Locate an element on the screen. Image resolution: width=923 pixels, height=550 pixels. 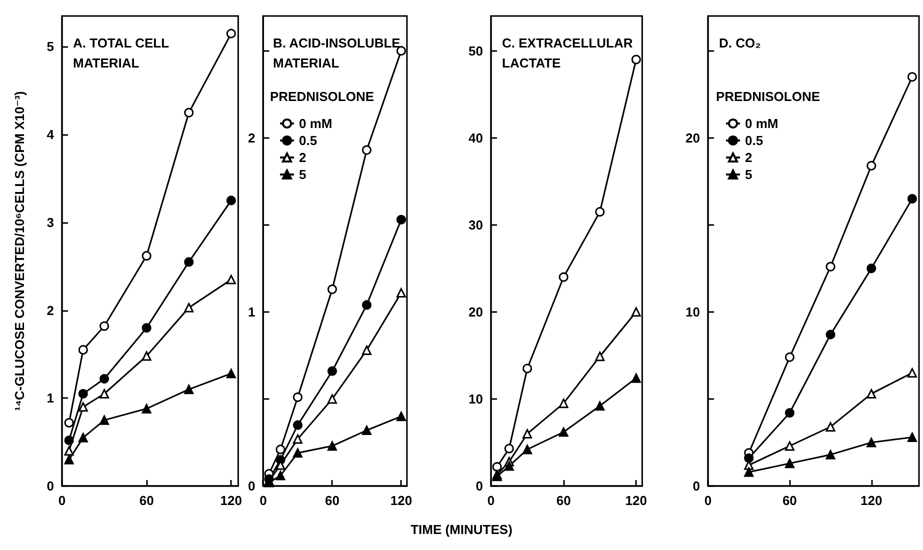
x-axis-title: TIME (MINUTES) is located at coordinates (462, 529).